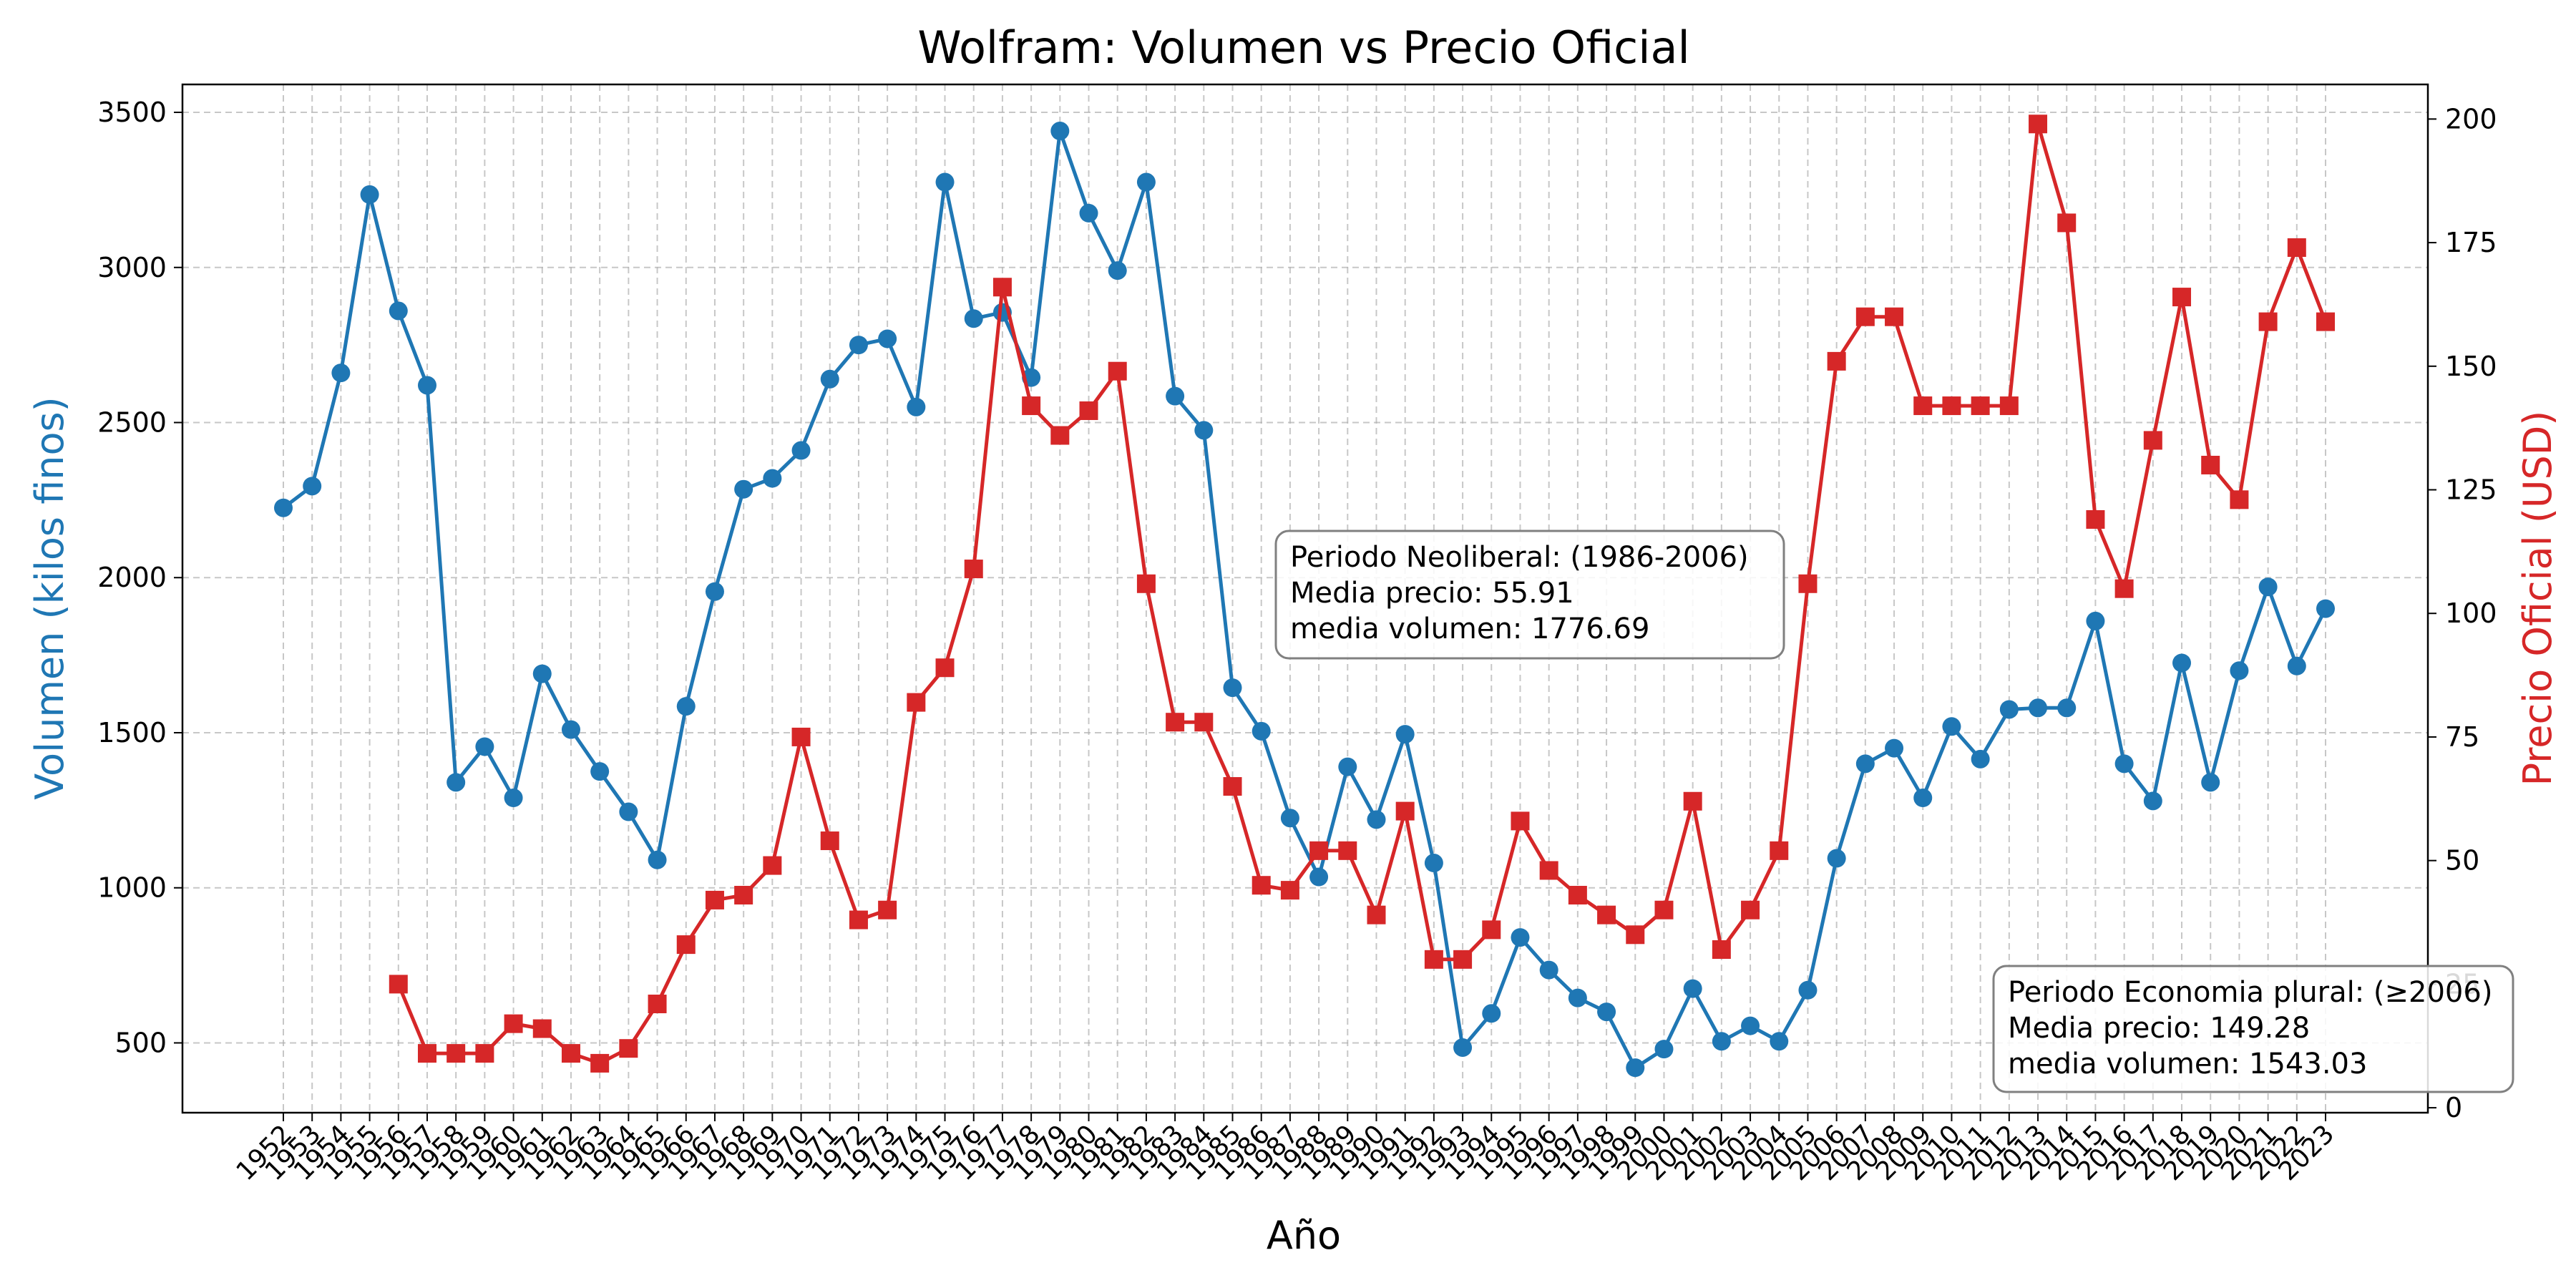 The height and width of the screenshot is (1288, 2576). What do you see at coordinates (49, 597) in the screenshot?
I see `y-axis-left-label: Volumen (kilos finos)` at bounding box center [49, 597].